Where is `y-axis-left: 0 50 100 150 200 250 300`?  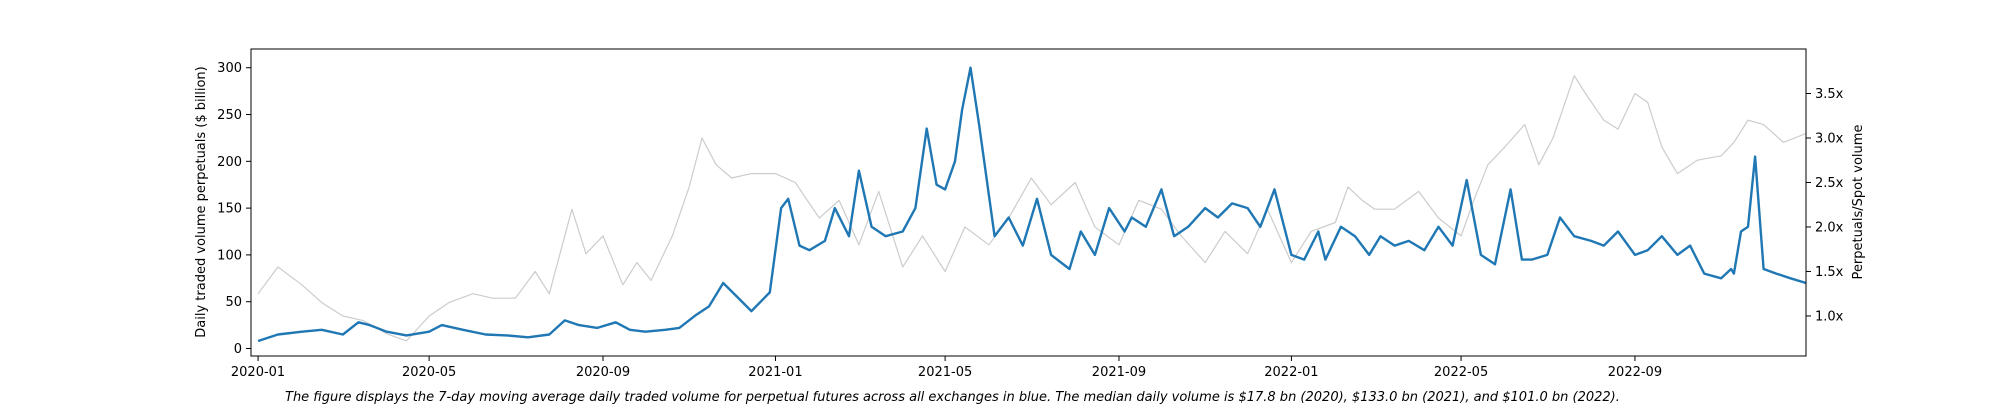 y-axis-left: 0 50 100 150 200 250 300 is located at coordinates (234, 209).